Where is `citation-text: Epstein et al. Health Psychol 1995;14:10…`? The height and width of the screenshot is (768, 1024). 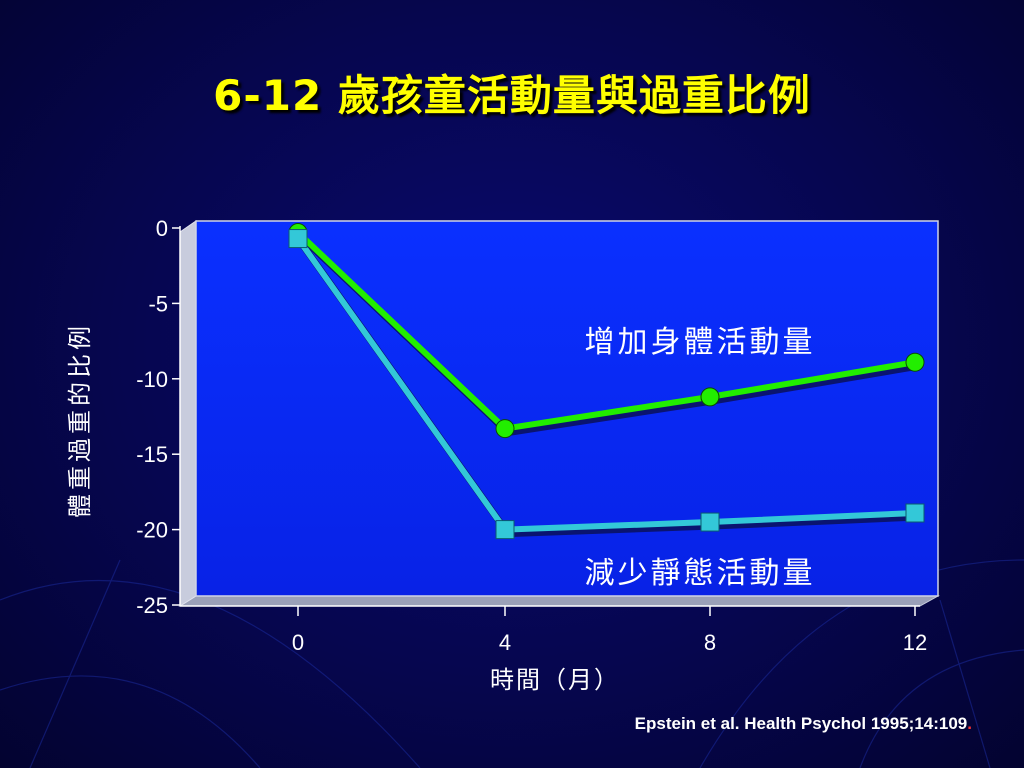
citation-text: Epstein et al. Health Psychol 1995;14:10… is located at coordinates (801, 723).